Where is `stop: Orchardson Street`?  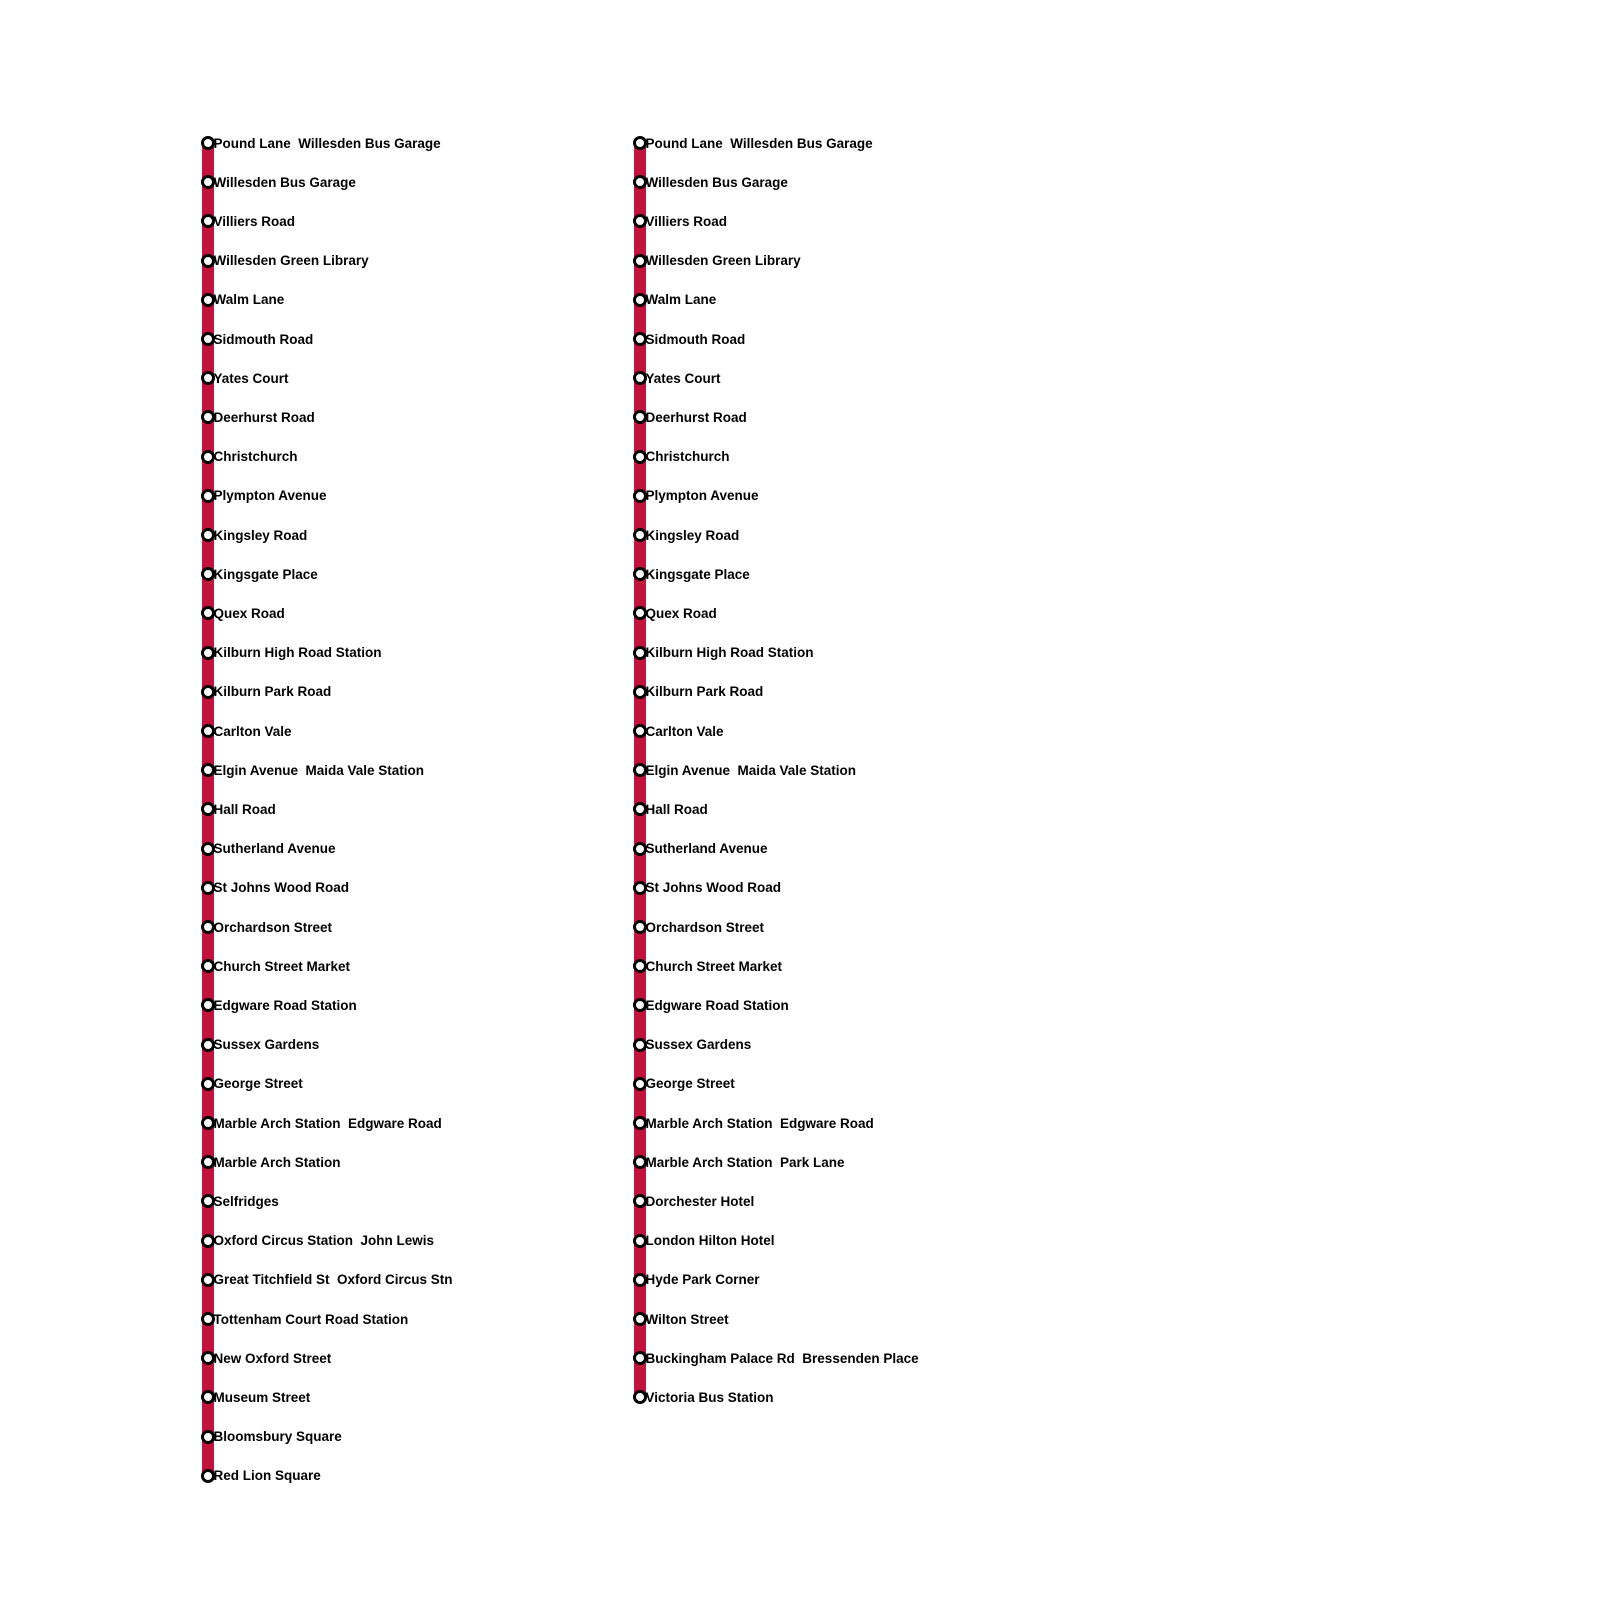 stop: Orchardson Street is located at coordinates (698, 927).